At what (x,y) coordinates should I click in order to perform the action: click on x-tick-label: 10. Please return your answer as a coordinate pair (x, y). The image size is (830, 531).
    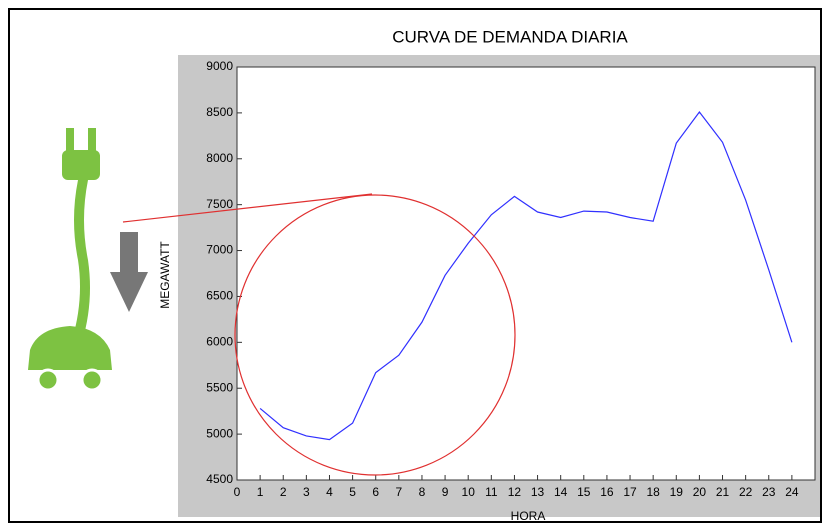
    Looking at the image, I should click on (469, 492).